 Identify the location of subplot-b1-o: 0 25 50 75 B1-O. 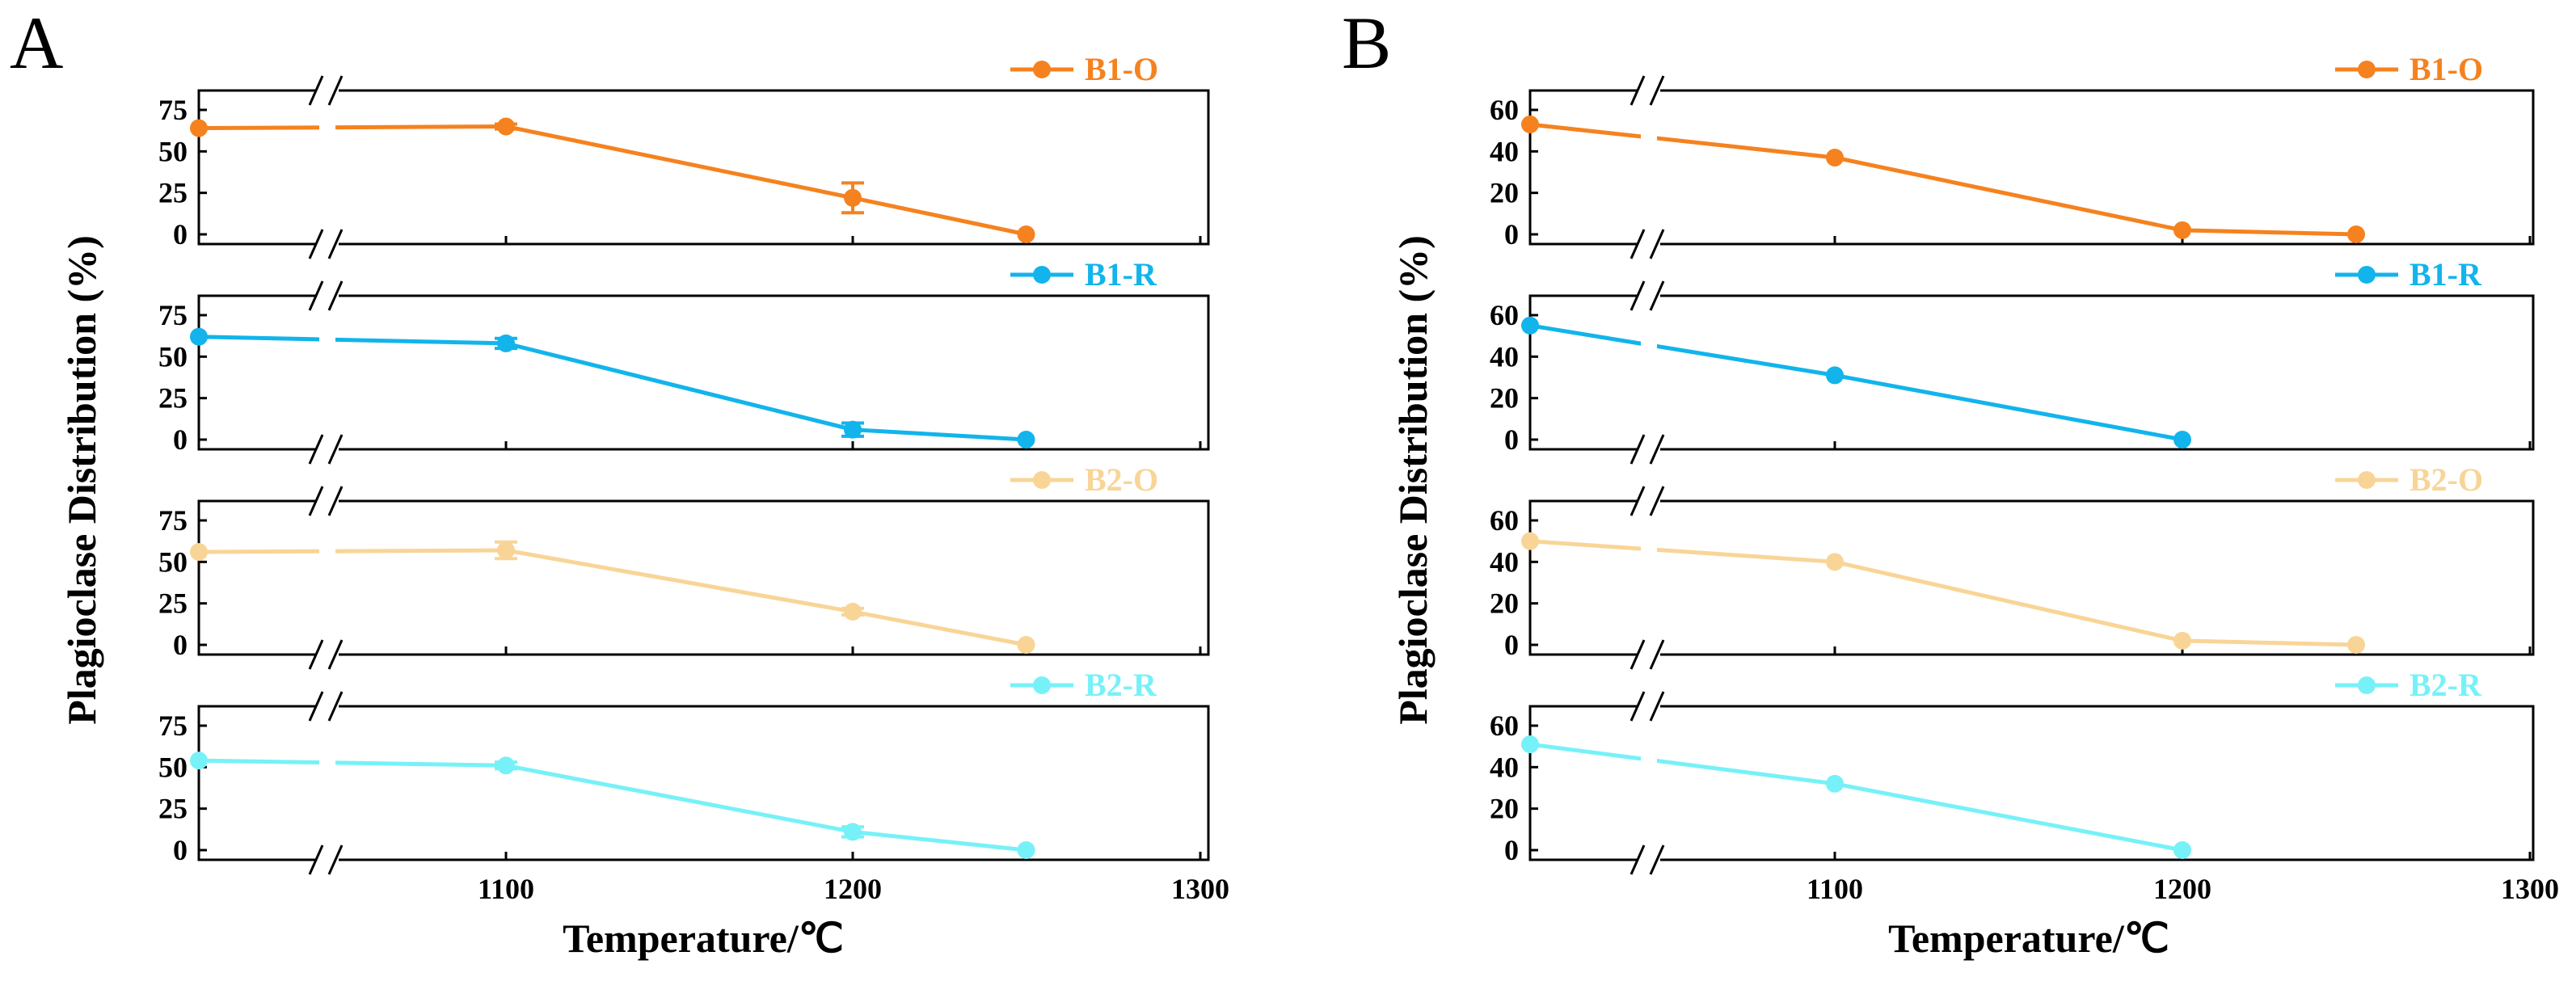
(684, 155).